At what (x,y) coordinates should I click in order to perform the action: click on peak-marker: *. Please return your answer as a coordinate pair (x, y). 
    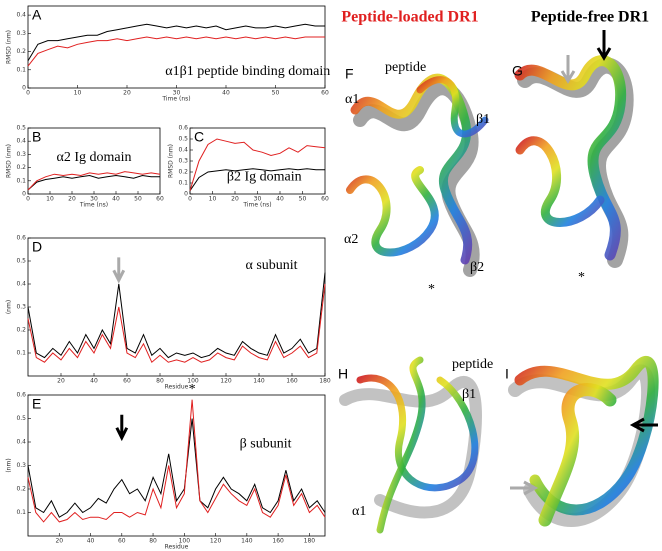
    Looking at the image, I should click on (192, 389).